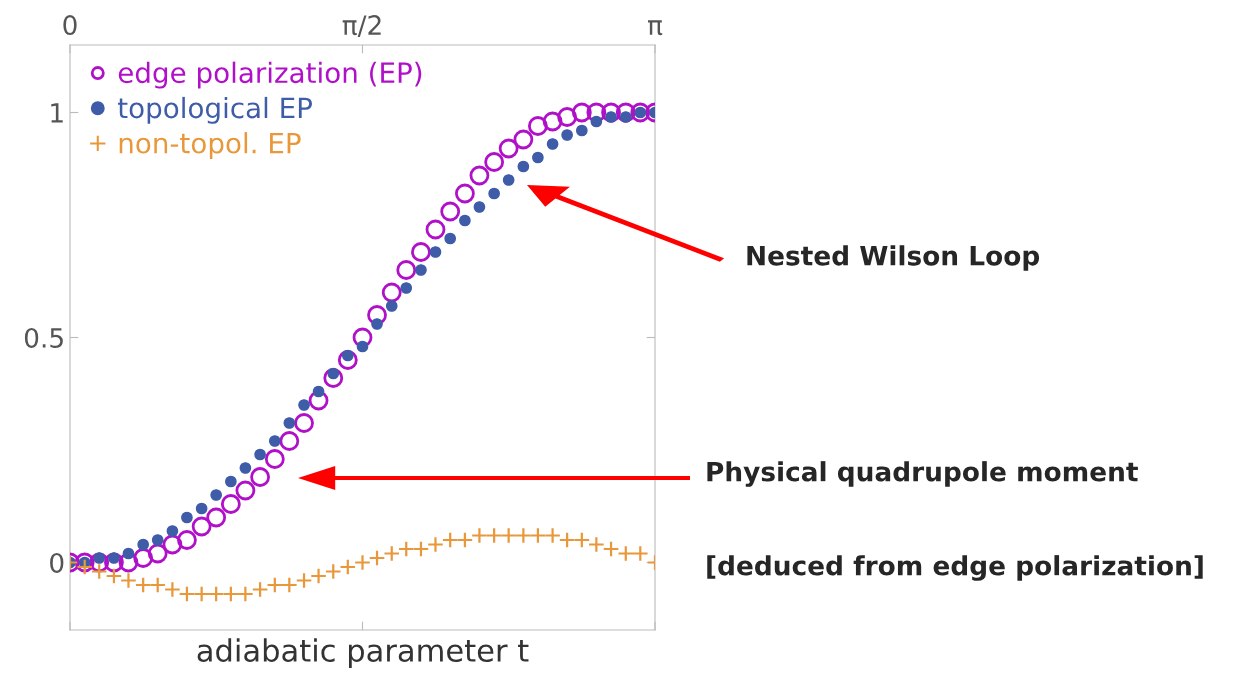 The height and width of the screenshot is (689, 1240). I want to click on x-tick-label: 0, so click(70, 25).